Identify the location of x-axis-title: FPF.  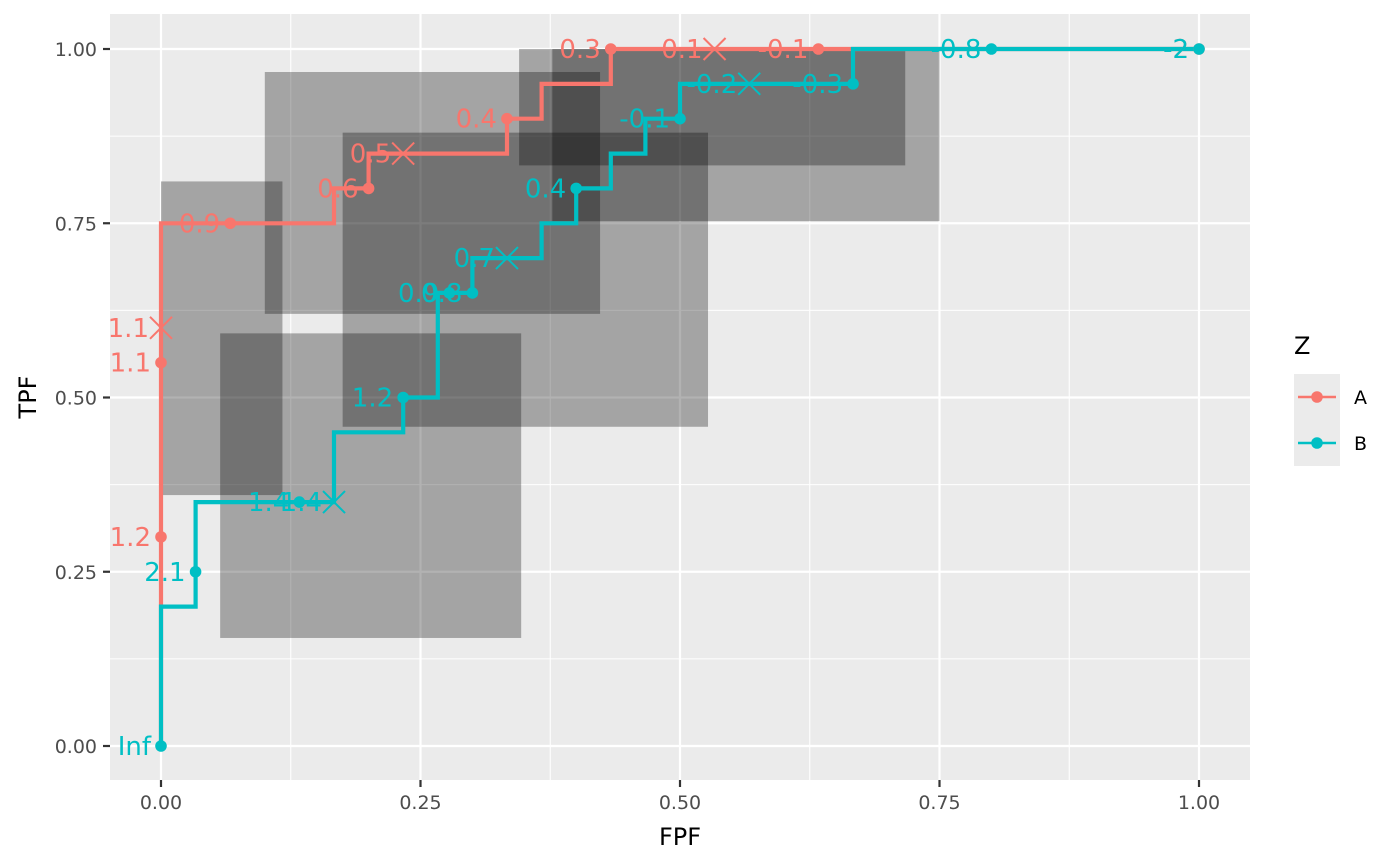
(680, 837).